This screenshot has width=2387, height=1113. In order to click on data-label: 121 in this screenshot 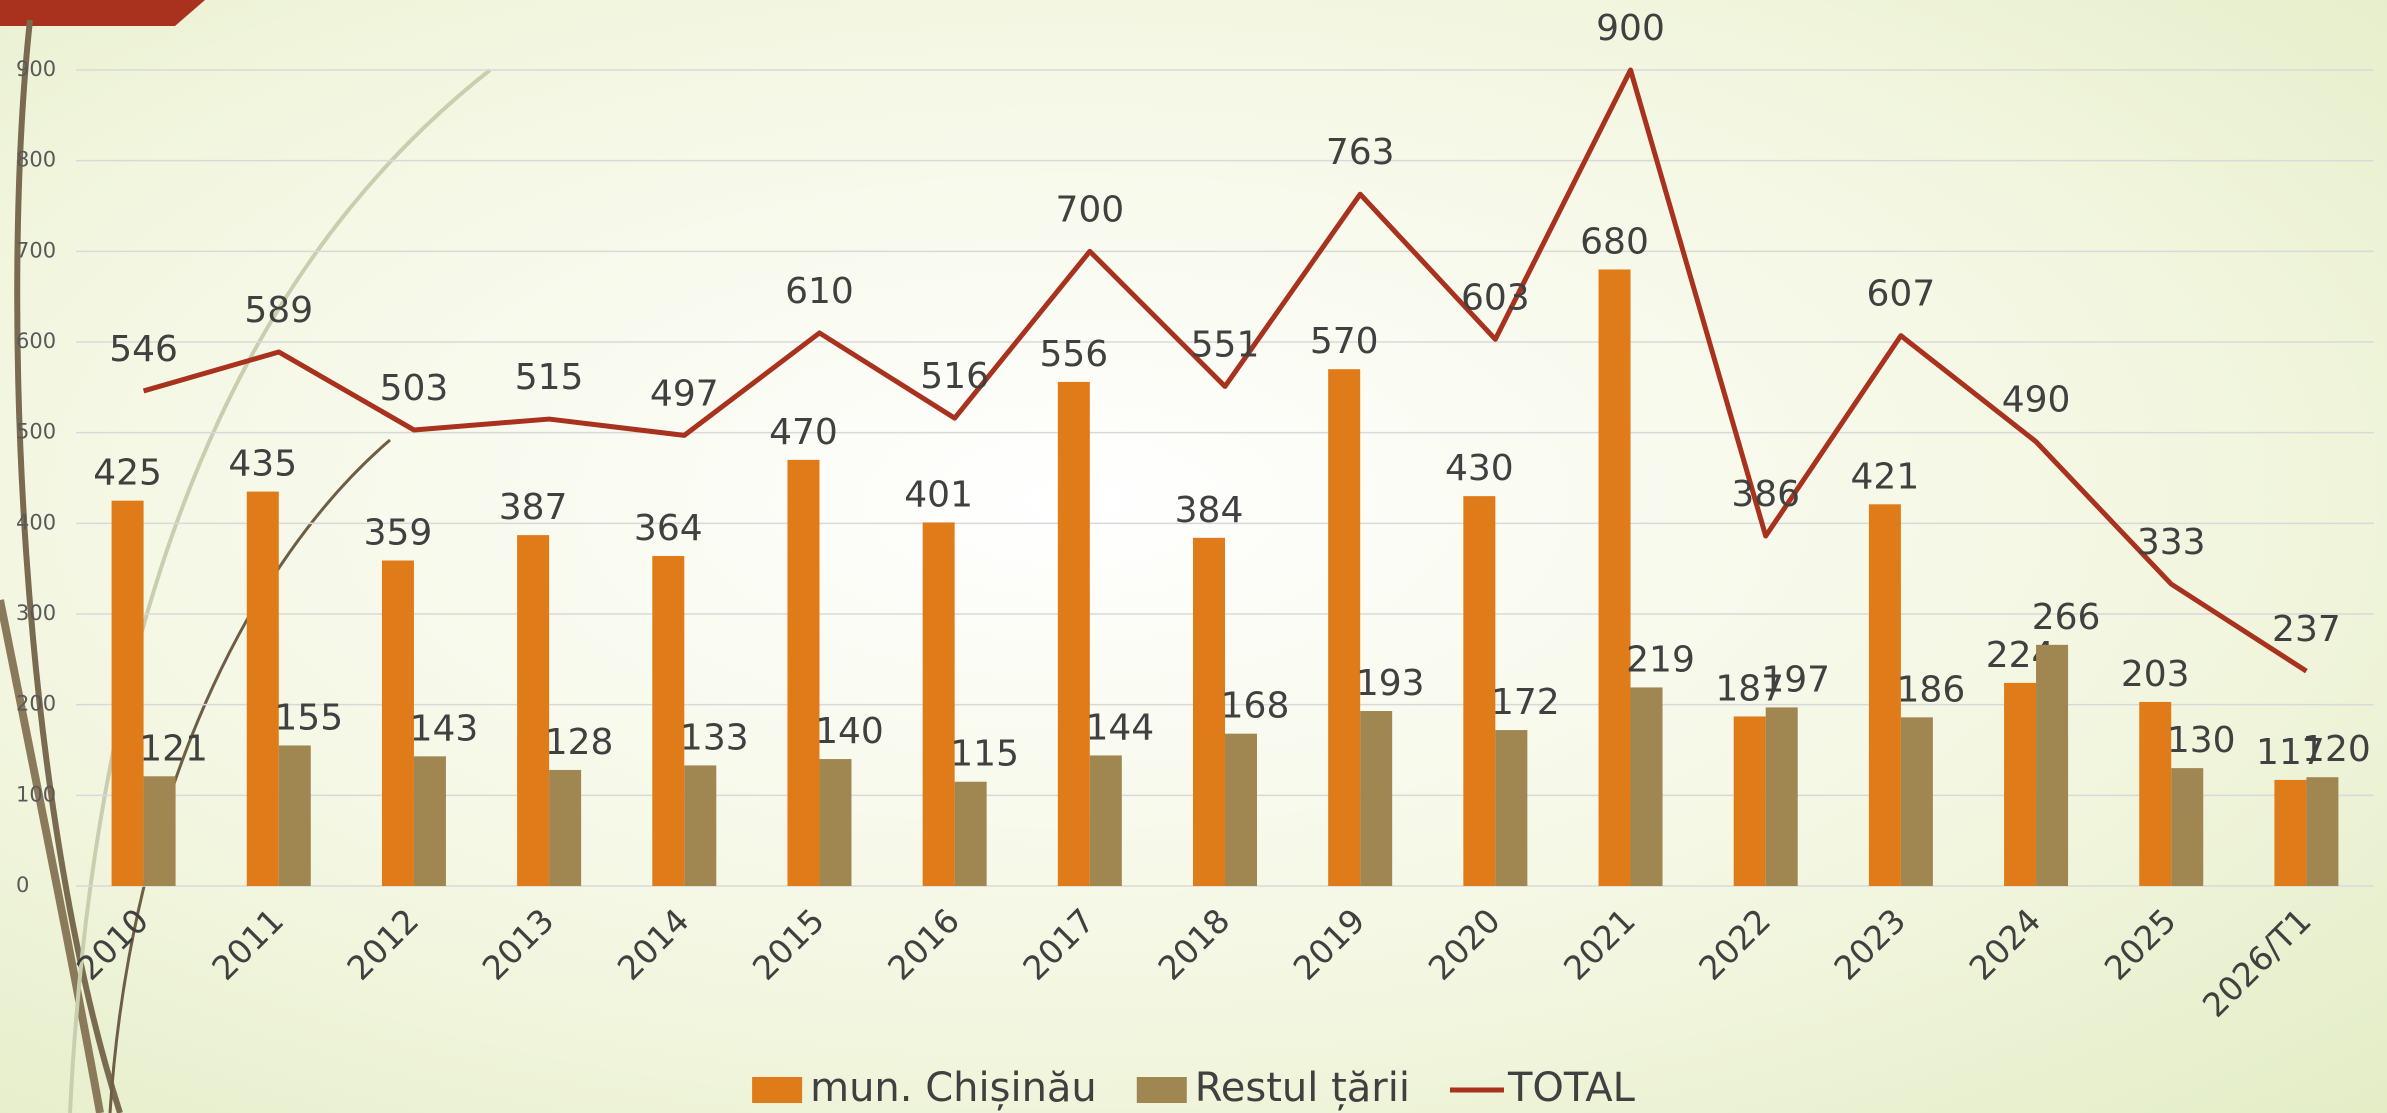, I will do `click(173, 748)`.